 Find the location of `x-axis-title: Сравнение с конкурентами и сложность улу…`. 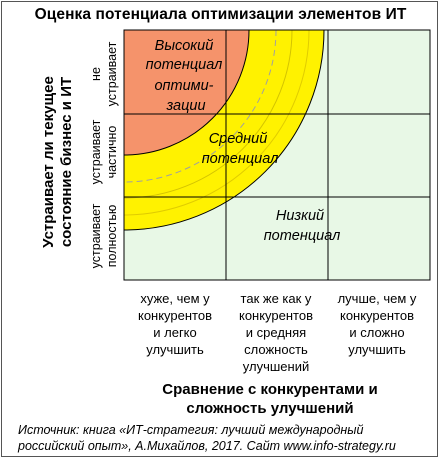

x-axis-title: Сравнение с конкурентами и сложность улу… is located at coordinates (270, 399).